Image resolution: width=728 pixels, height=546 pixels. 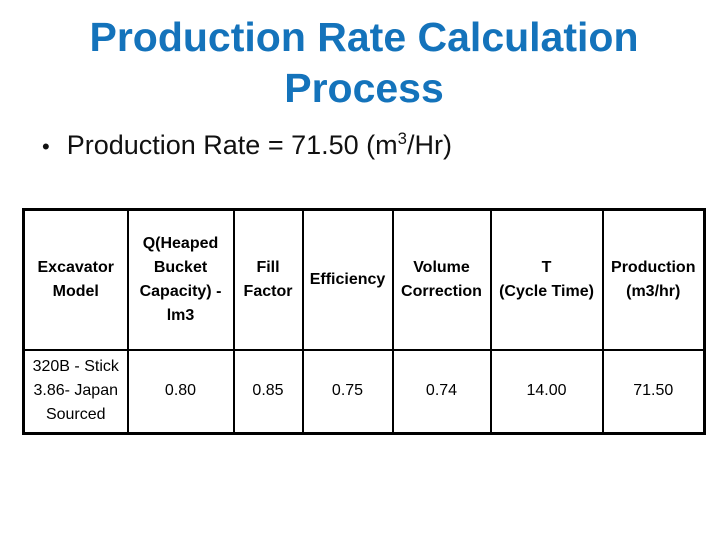 I want to click on bullet-item: • Production Rate = 71.50 (m3/Hr), so click(x=247, y=146).